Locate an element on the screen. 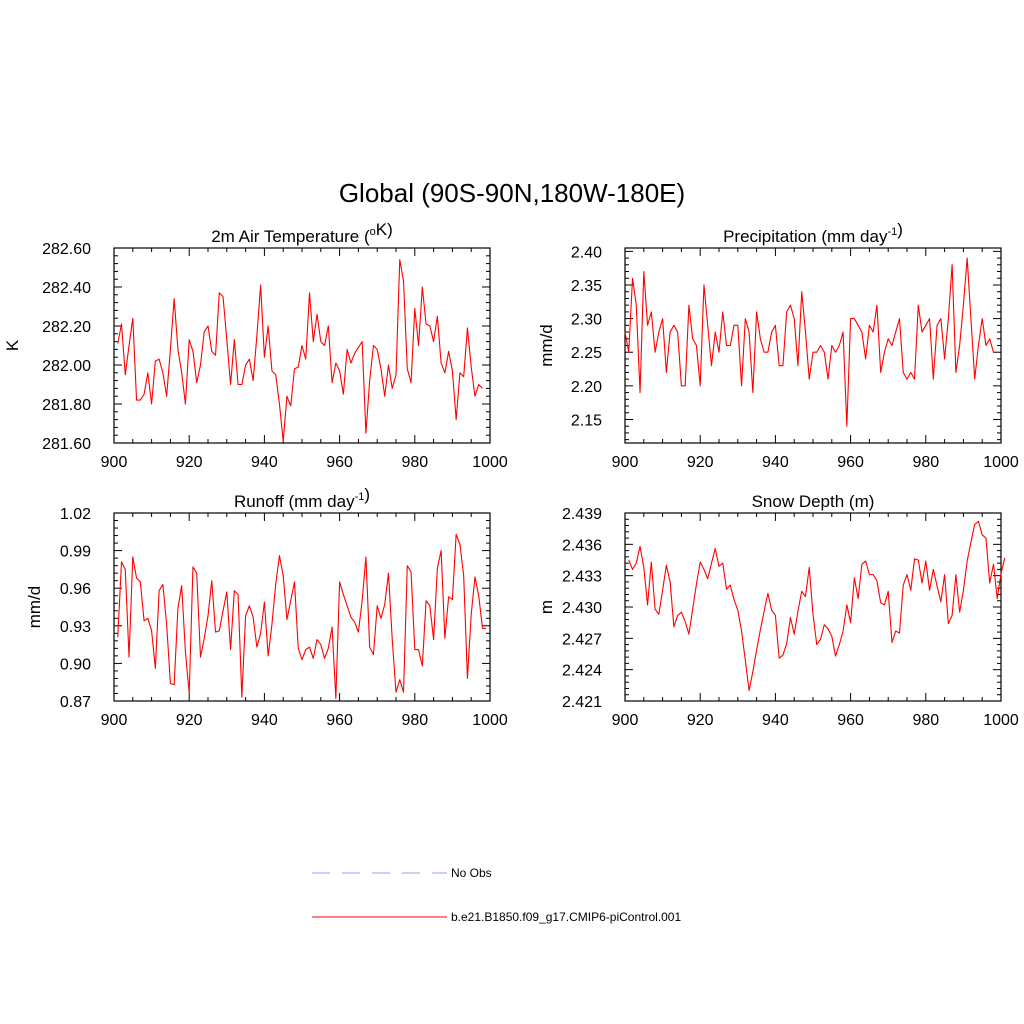 The height and width of the screenshot is (1024, 1024). y-tick-label: 0.93 is located at coordinates (75, 627).